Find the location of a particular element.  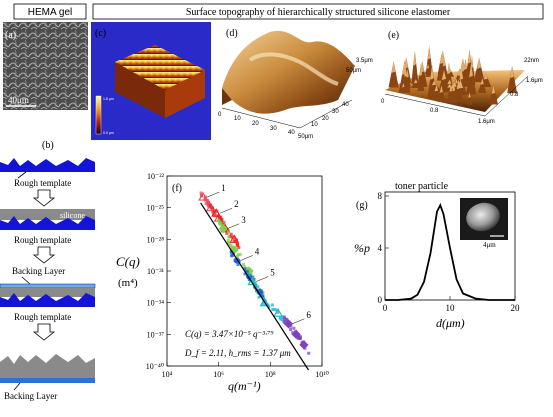

panel-f-y-tick-label: 10⁻³⁷ is located at coordinates (156, 334).